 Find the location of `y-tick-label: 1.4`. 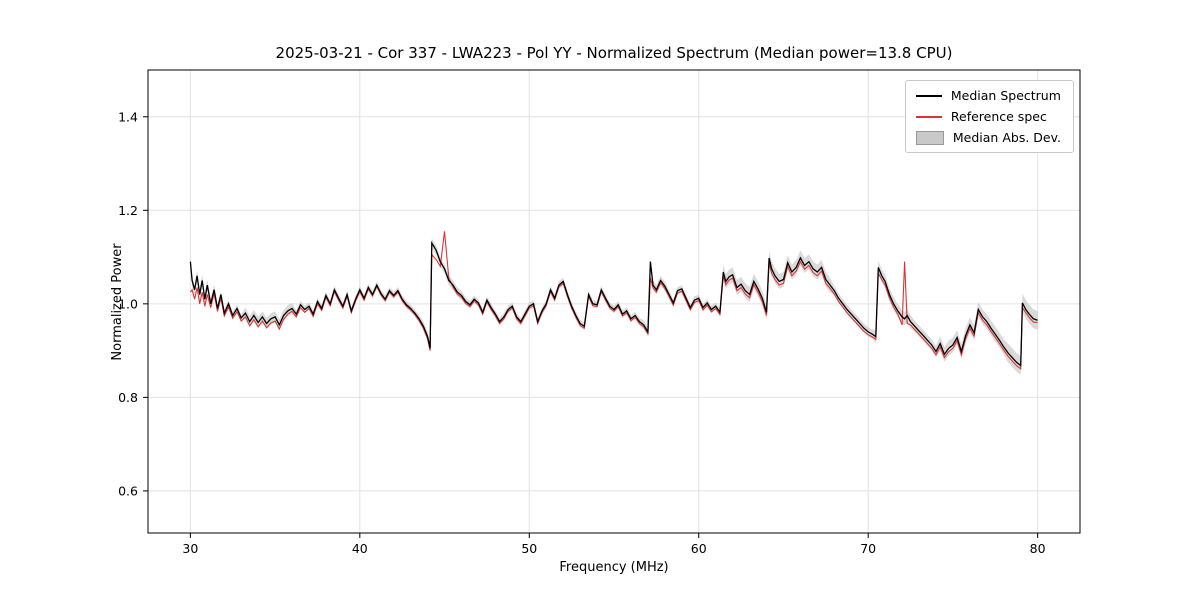

y-tick-label: 1.4 is located at coordinates (128, 116).